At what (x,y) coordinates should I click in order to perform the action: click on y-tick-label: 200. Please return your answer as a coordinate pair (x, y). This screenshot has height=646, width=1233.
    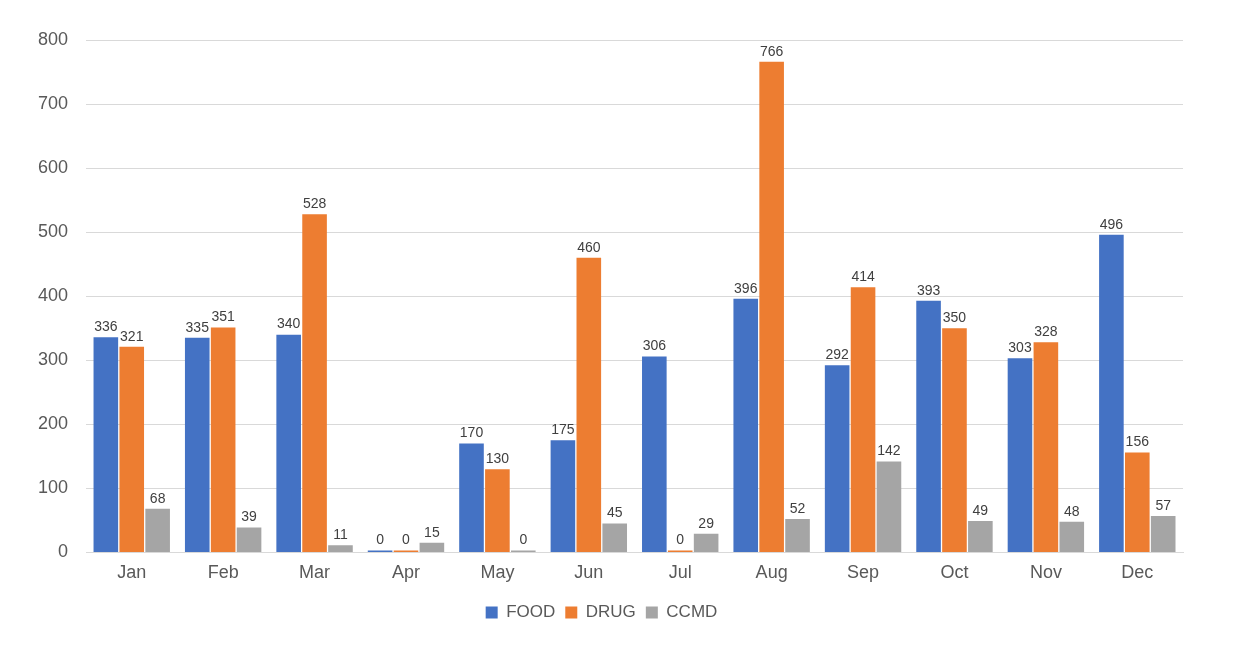
    Looking at the image, I should click on (53, 423).